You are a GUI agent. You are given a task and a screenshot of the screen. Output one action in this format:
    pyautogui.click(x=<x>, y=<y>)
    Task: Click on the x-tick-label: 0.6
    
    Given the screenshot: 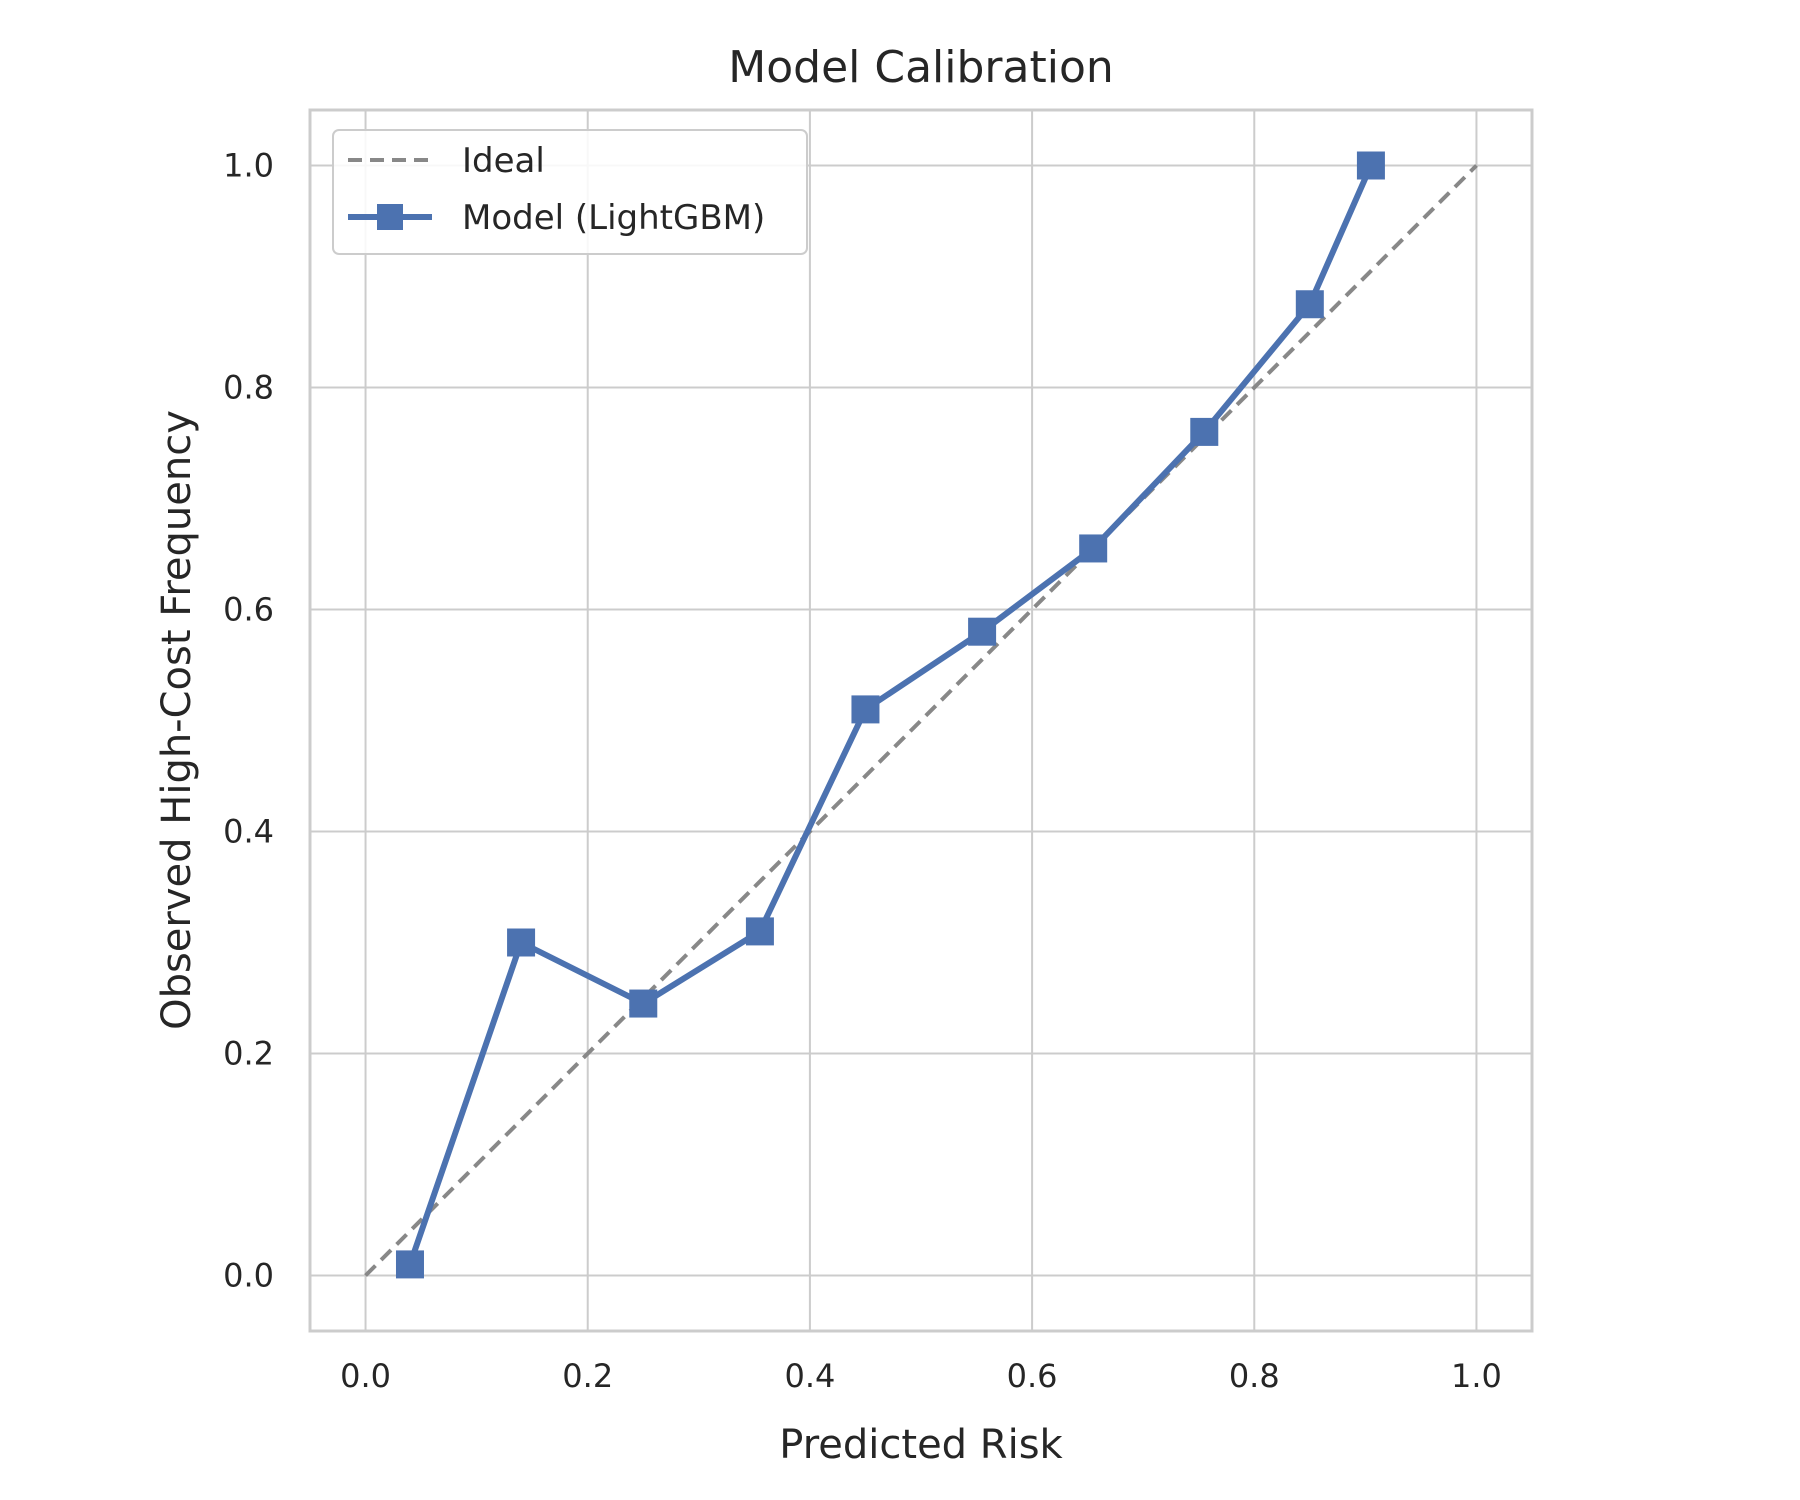 What is the action you would take?
    pyautogui.click(x=1032, y=1376)
    